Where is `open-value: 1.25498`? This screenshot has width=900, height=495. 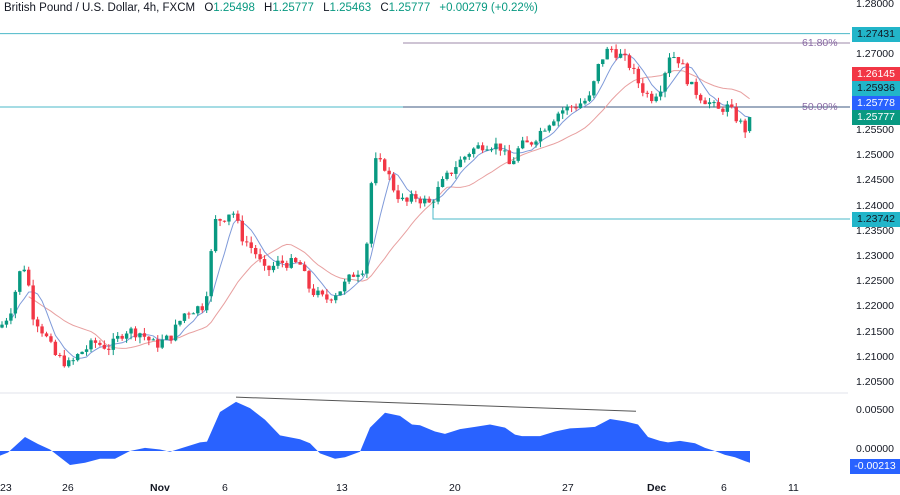
open-value: 1.25498 is located at coordinates (234, 8).